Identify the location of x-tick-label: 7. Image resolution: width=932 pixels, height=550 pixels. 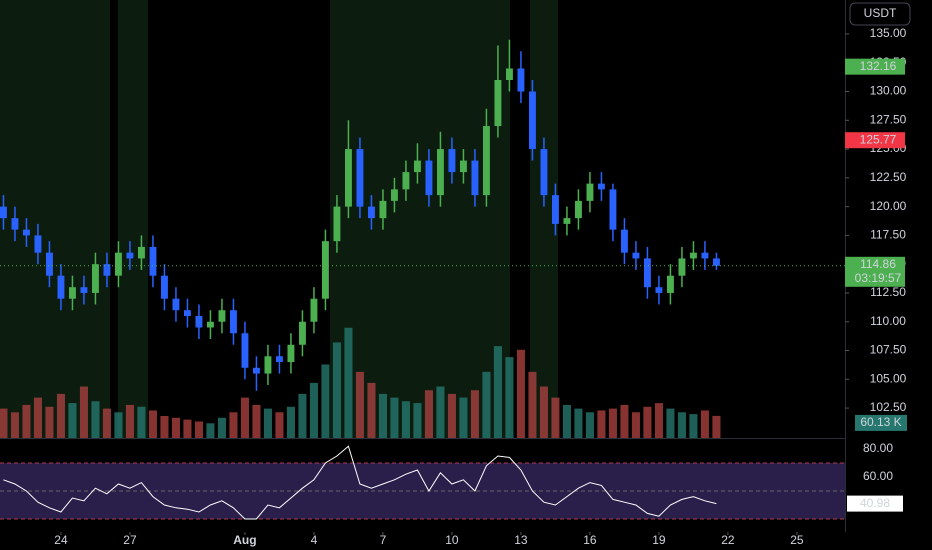
(383, 540).